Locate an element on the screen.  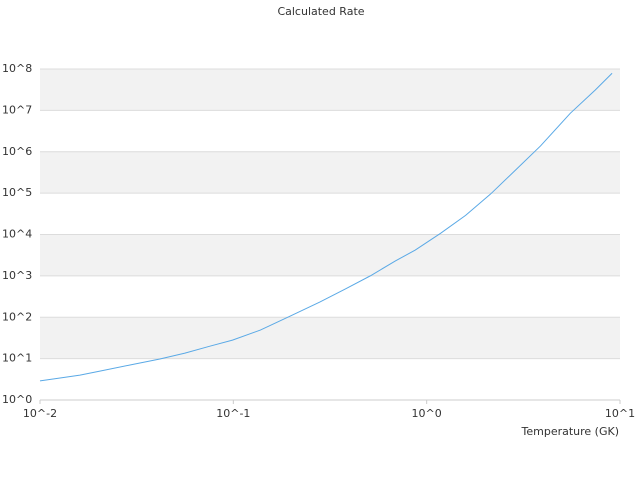
y-tick-label: 10^4 is located at coordinates (17, 234).